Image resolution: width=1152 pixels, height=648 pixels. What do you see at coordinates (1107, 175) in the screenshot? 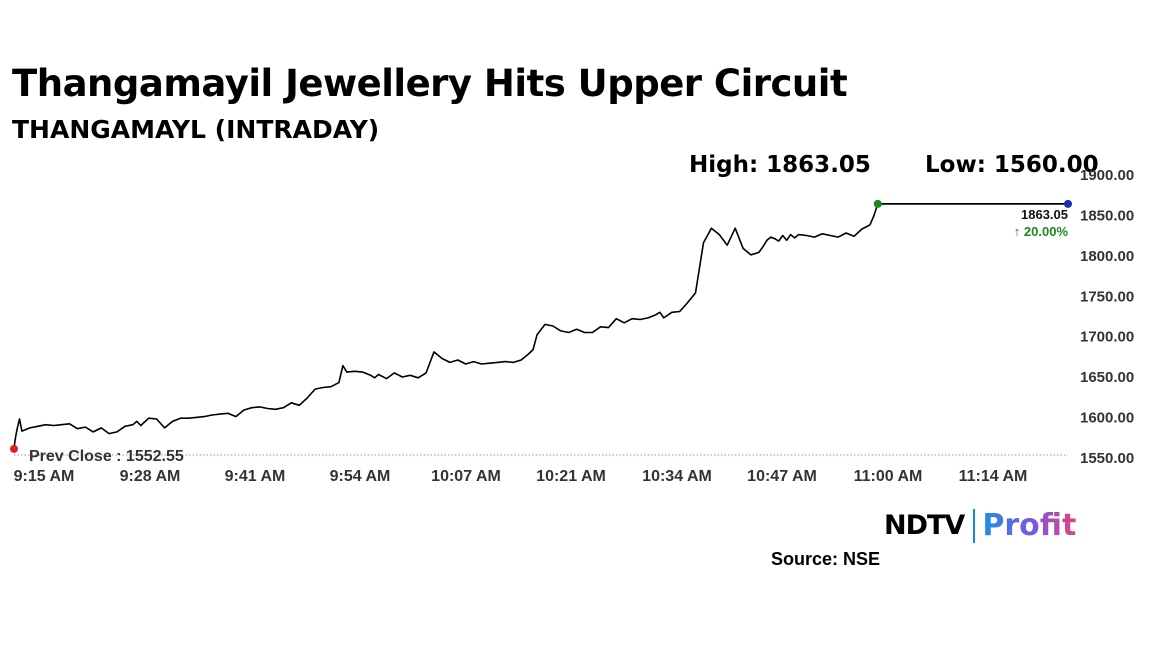
I see `y-tick-label: 1900.00` at bounding box center [1107, 175].